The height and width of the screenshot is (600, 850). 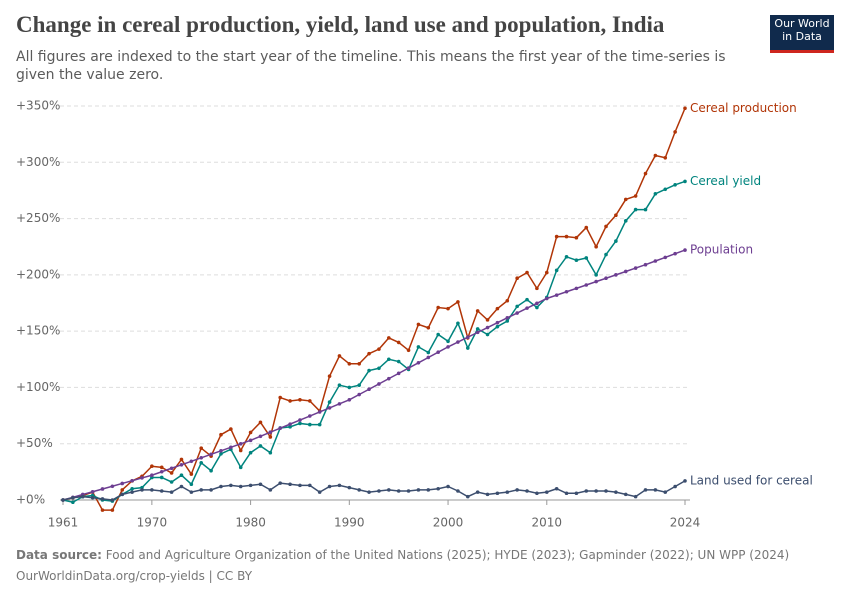 I want to click on y-tick-label: +100%, so click(x=38, y=387).